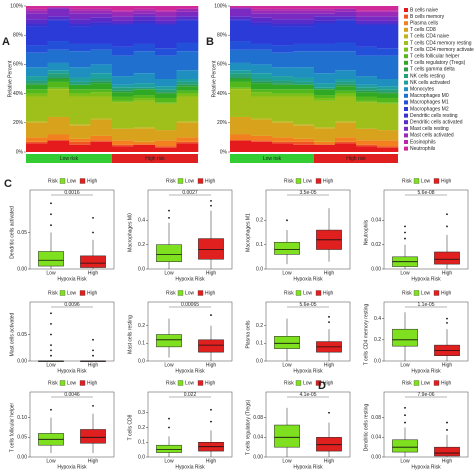 Image resolution: width=474 pixels, height=474 pixels. I want to click on y-axis-title: T cells CD4 memory resting, so click(366, 334).